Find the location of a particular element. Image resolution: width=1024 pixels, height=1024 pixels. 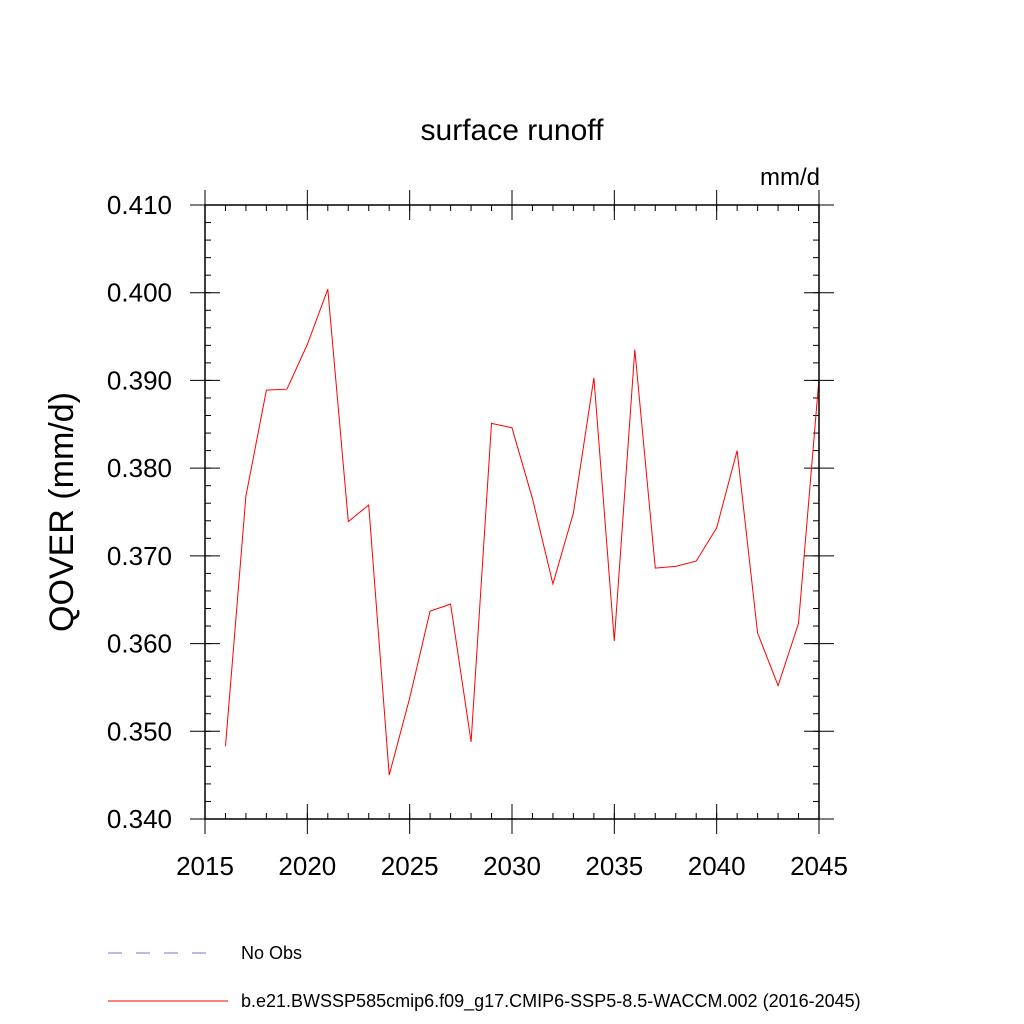

x-tick-label: 2015 is located at coordinates (205, 866).